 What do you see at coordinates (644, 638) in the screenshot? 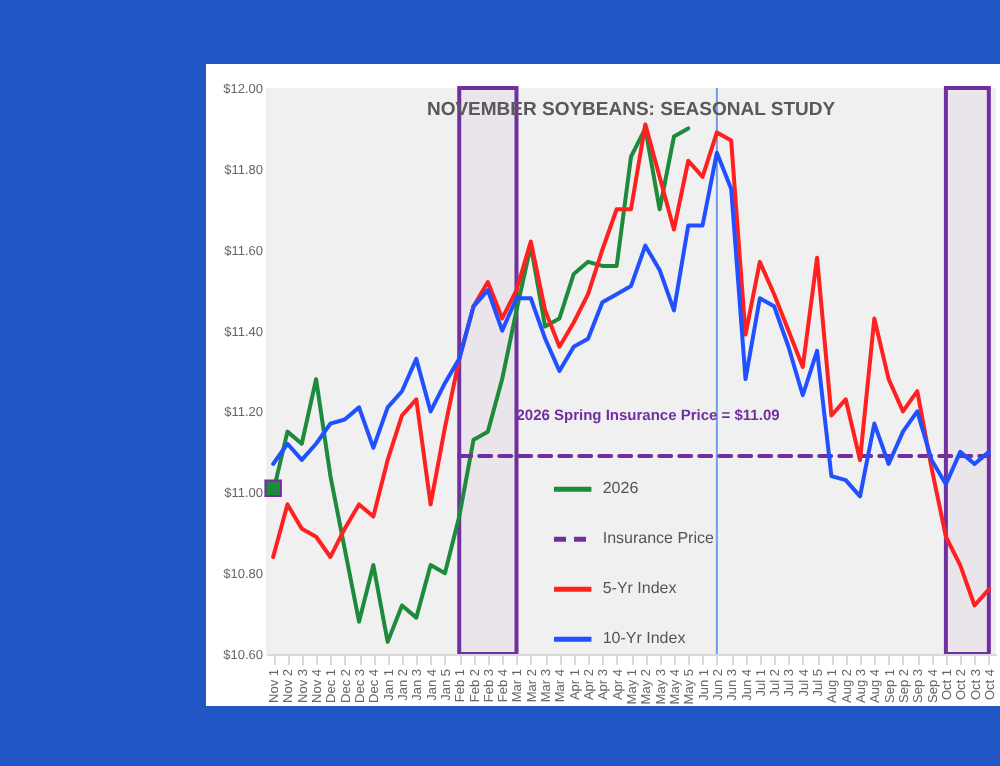
I see `legend-label: 10-Yr Index` at bounding box center [644, 638].